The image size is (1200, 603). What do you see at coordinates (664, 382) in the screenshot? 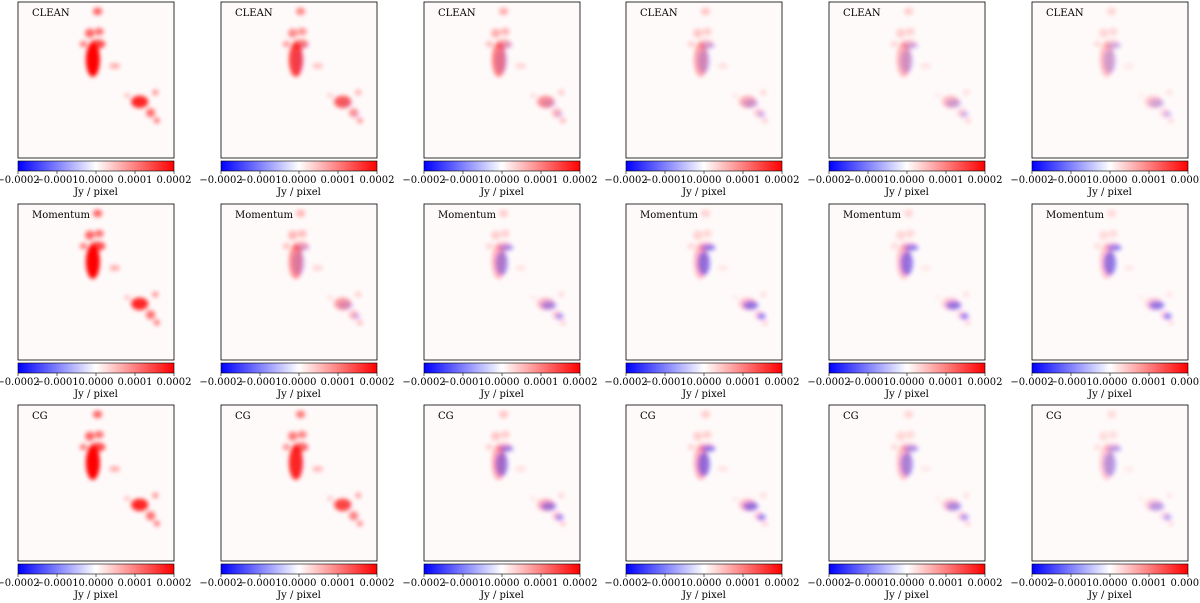
I see `colorbar-tick-label: −0.0001` at bounding box center [664, 382].